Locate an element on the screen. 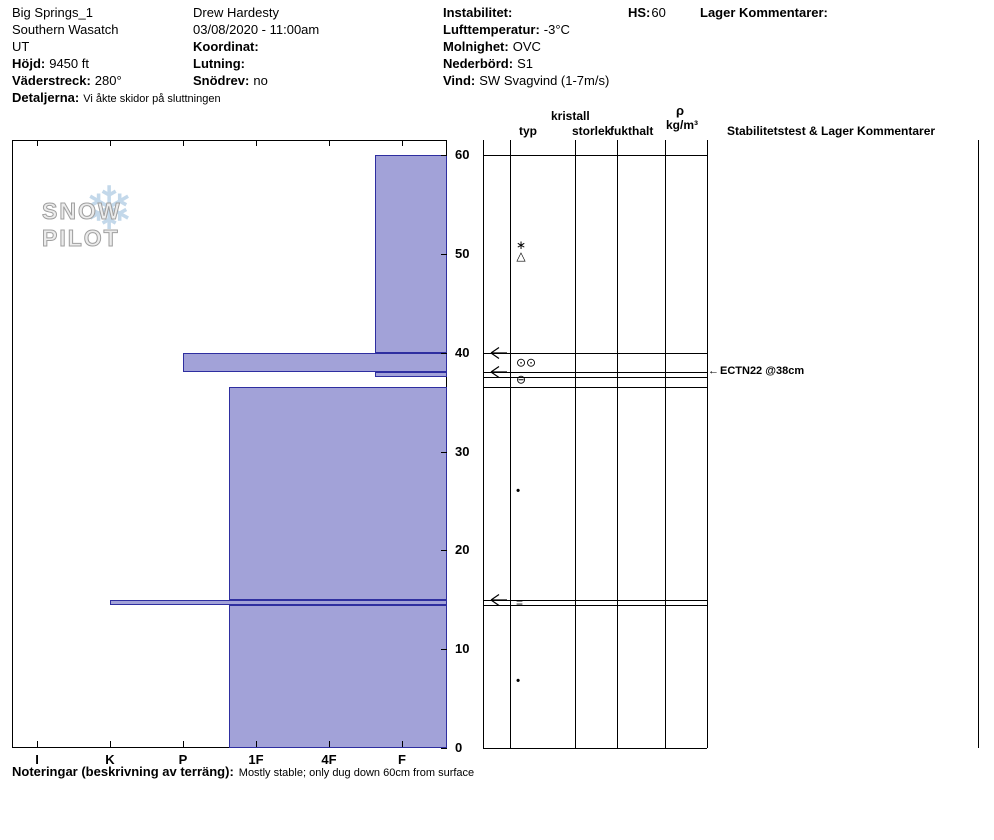 The width and height of the screenshot is (994, 840). hs-label: HS: is located at coordinates (639, 12).